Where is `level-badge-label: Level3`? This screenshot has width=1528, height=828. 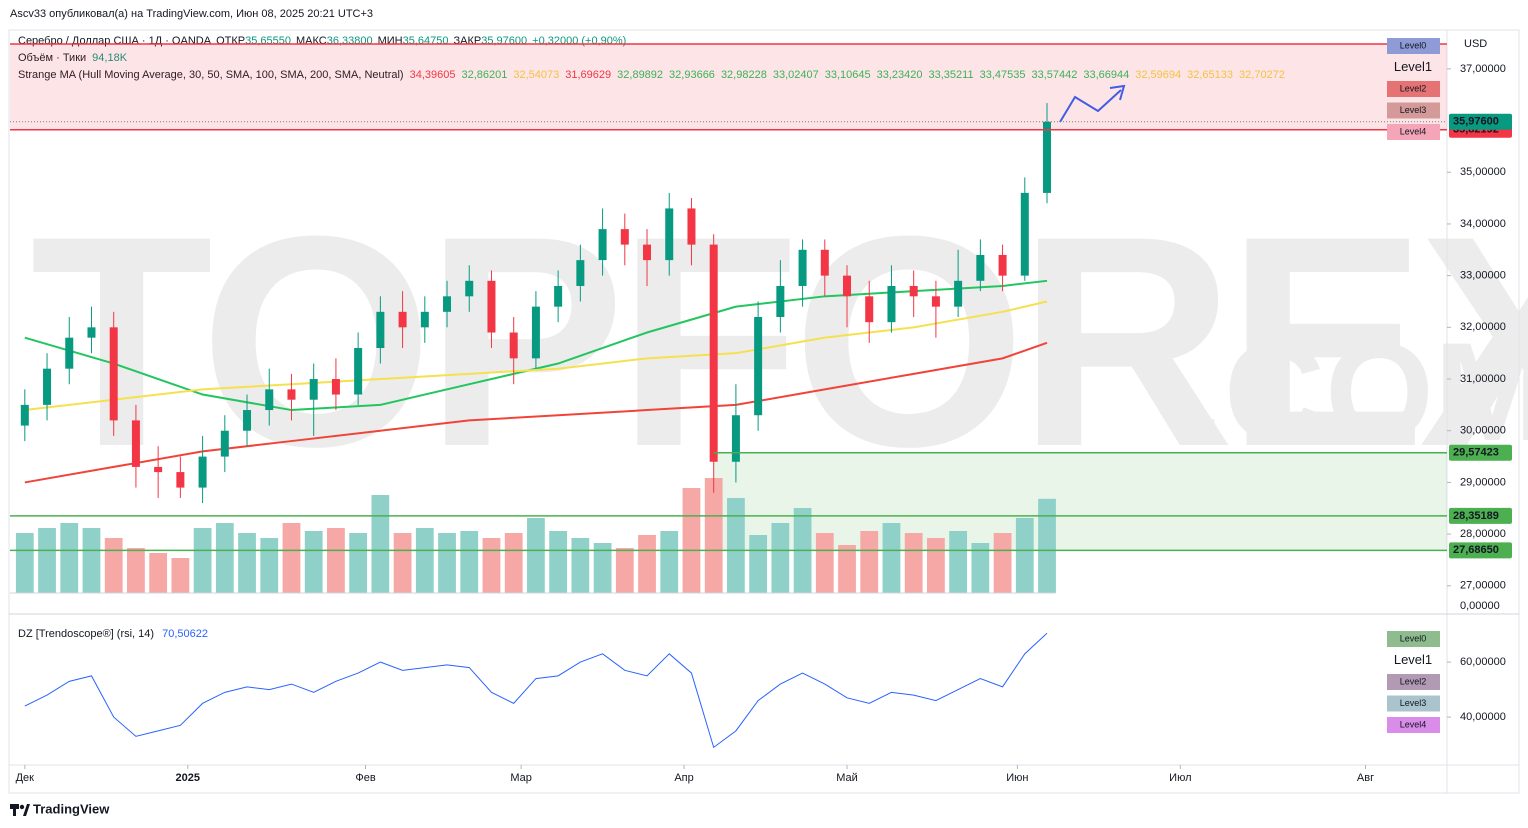 level-badge-label: Level3 is located at coordinates (1413, 110).